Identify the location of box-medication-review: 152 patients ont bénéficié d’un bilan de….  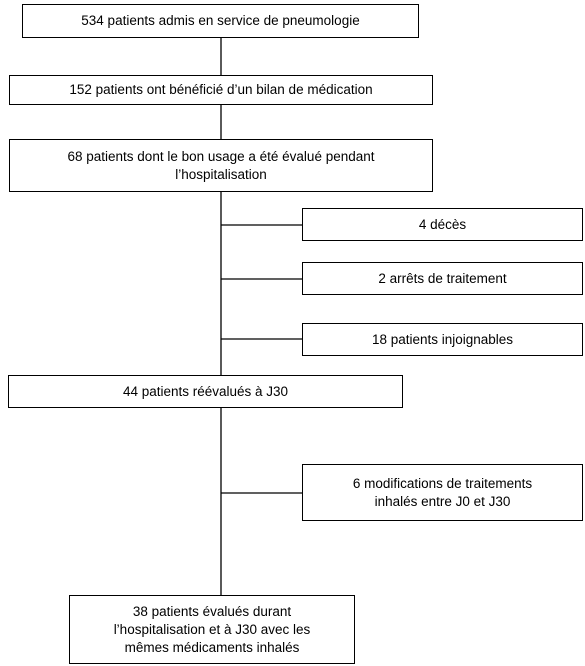
(221, 90).